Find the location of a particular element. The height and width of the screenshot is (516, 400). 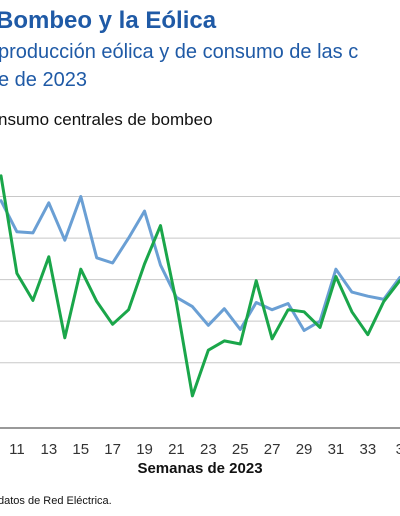

subtitle-line-2: e de 2023 is located at coordinates (43, 80).